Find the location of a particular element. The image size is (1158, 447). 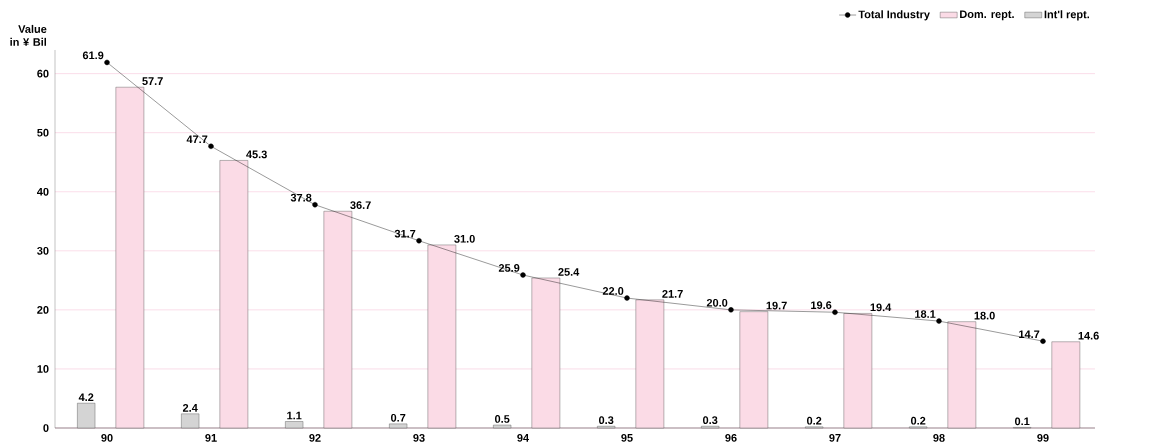

y-tick-label: 10 is located at coordinates (43, 369).